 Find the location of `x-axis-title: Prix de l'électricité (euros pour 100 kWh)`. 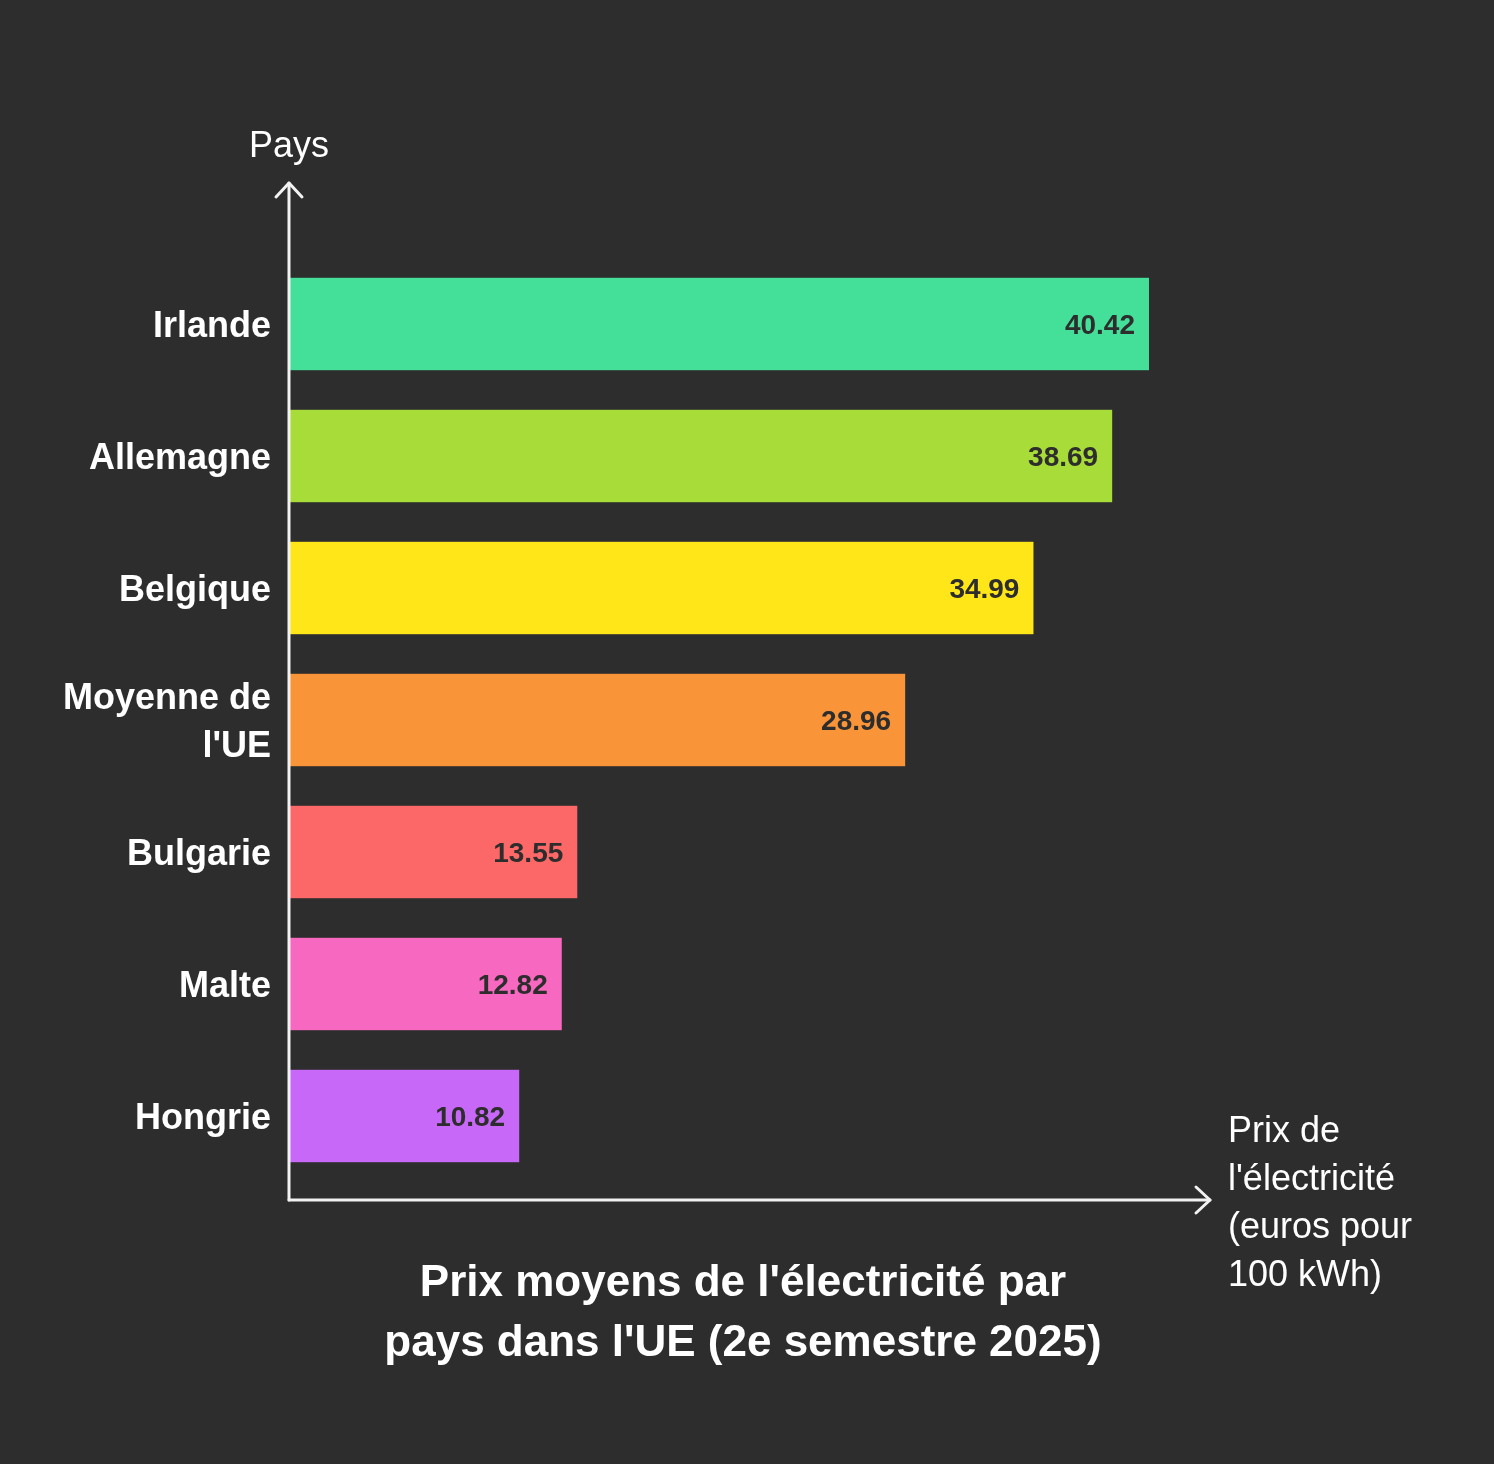

x-axis-title: Prix de l'électricité (euros pour 100 kWh) is located at coordinates (1320, 1201).